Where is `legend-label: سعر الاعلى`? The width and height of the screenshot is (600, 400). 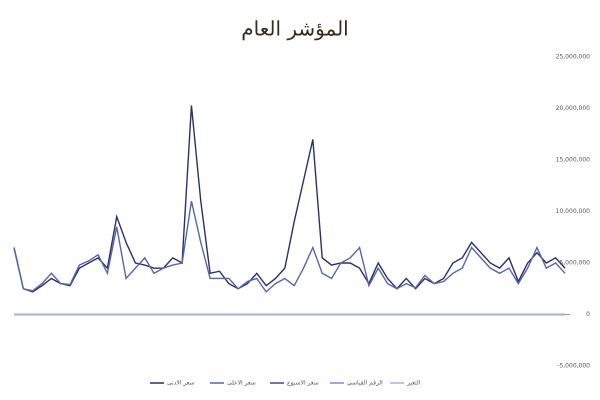
legend-label: سعر الاعلى is located at coordinates (241, 383).